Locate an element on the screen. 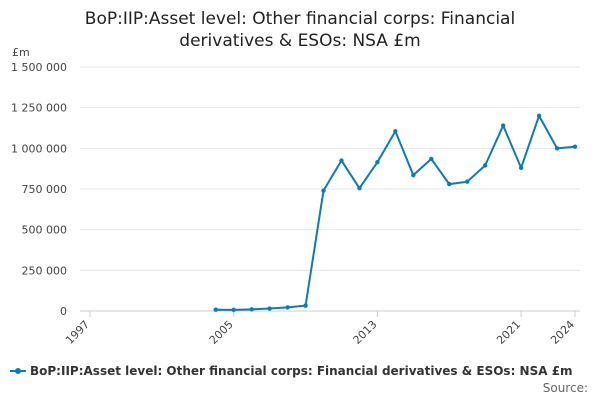  y-tick-label: 1 000 000 is located at coordinates (39, 148).